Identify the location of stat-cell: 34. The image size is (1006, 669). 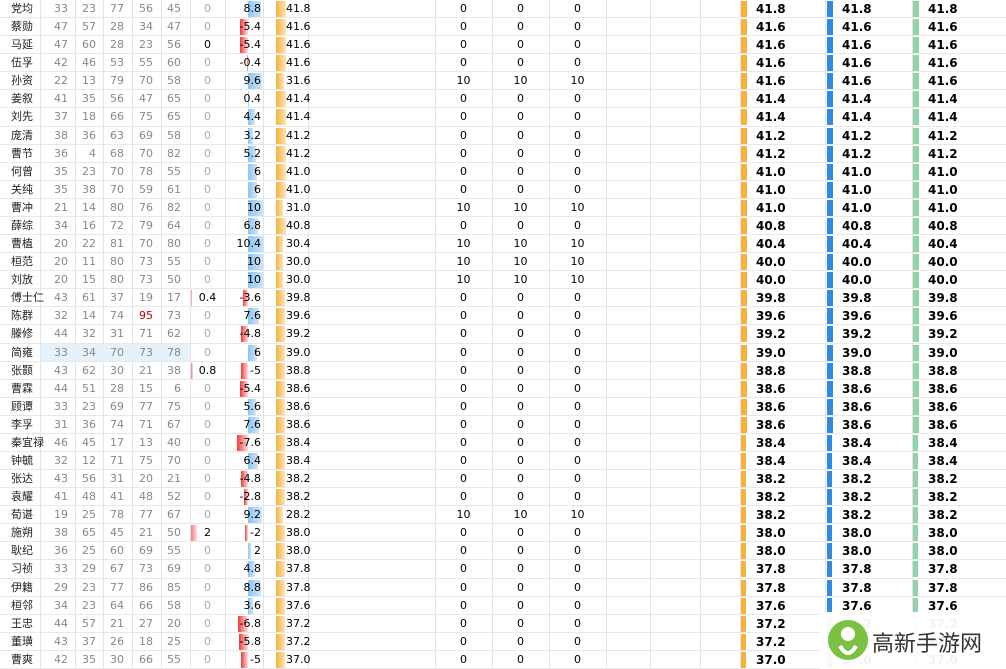
(61, 605).